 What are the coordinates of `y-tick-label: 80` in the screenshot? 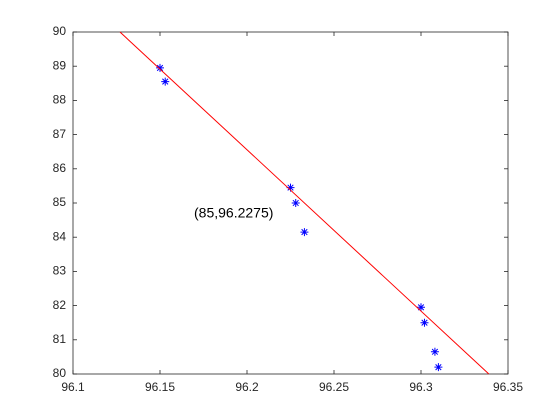 It's located at (60, 373).